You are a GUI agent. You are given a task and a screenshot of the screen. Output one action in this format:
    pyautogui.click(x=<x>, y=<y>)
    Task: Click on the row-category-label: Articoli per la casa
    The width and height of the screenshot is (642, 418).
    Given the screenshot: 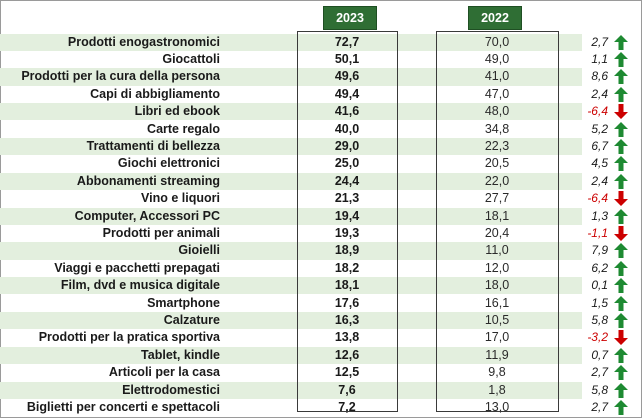 What is the action you would take?
    pyautogui.click(x=164, y=372)
    